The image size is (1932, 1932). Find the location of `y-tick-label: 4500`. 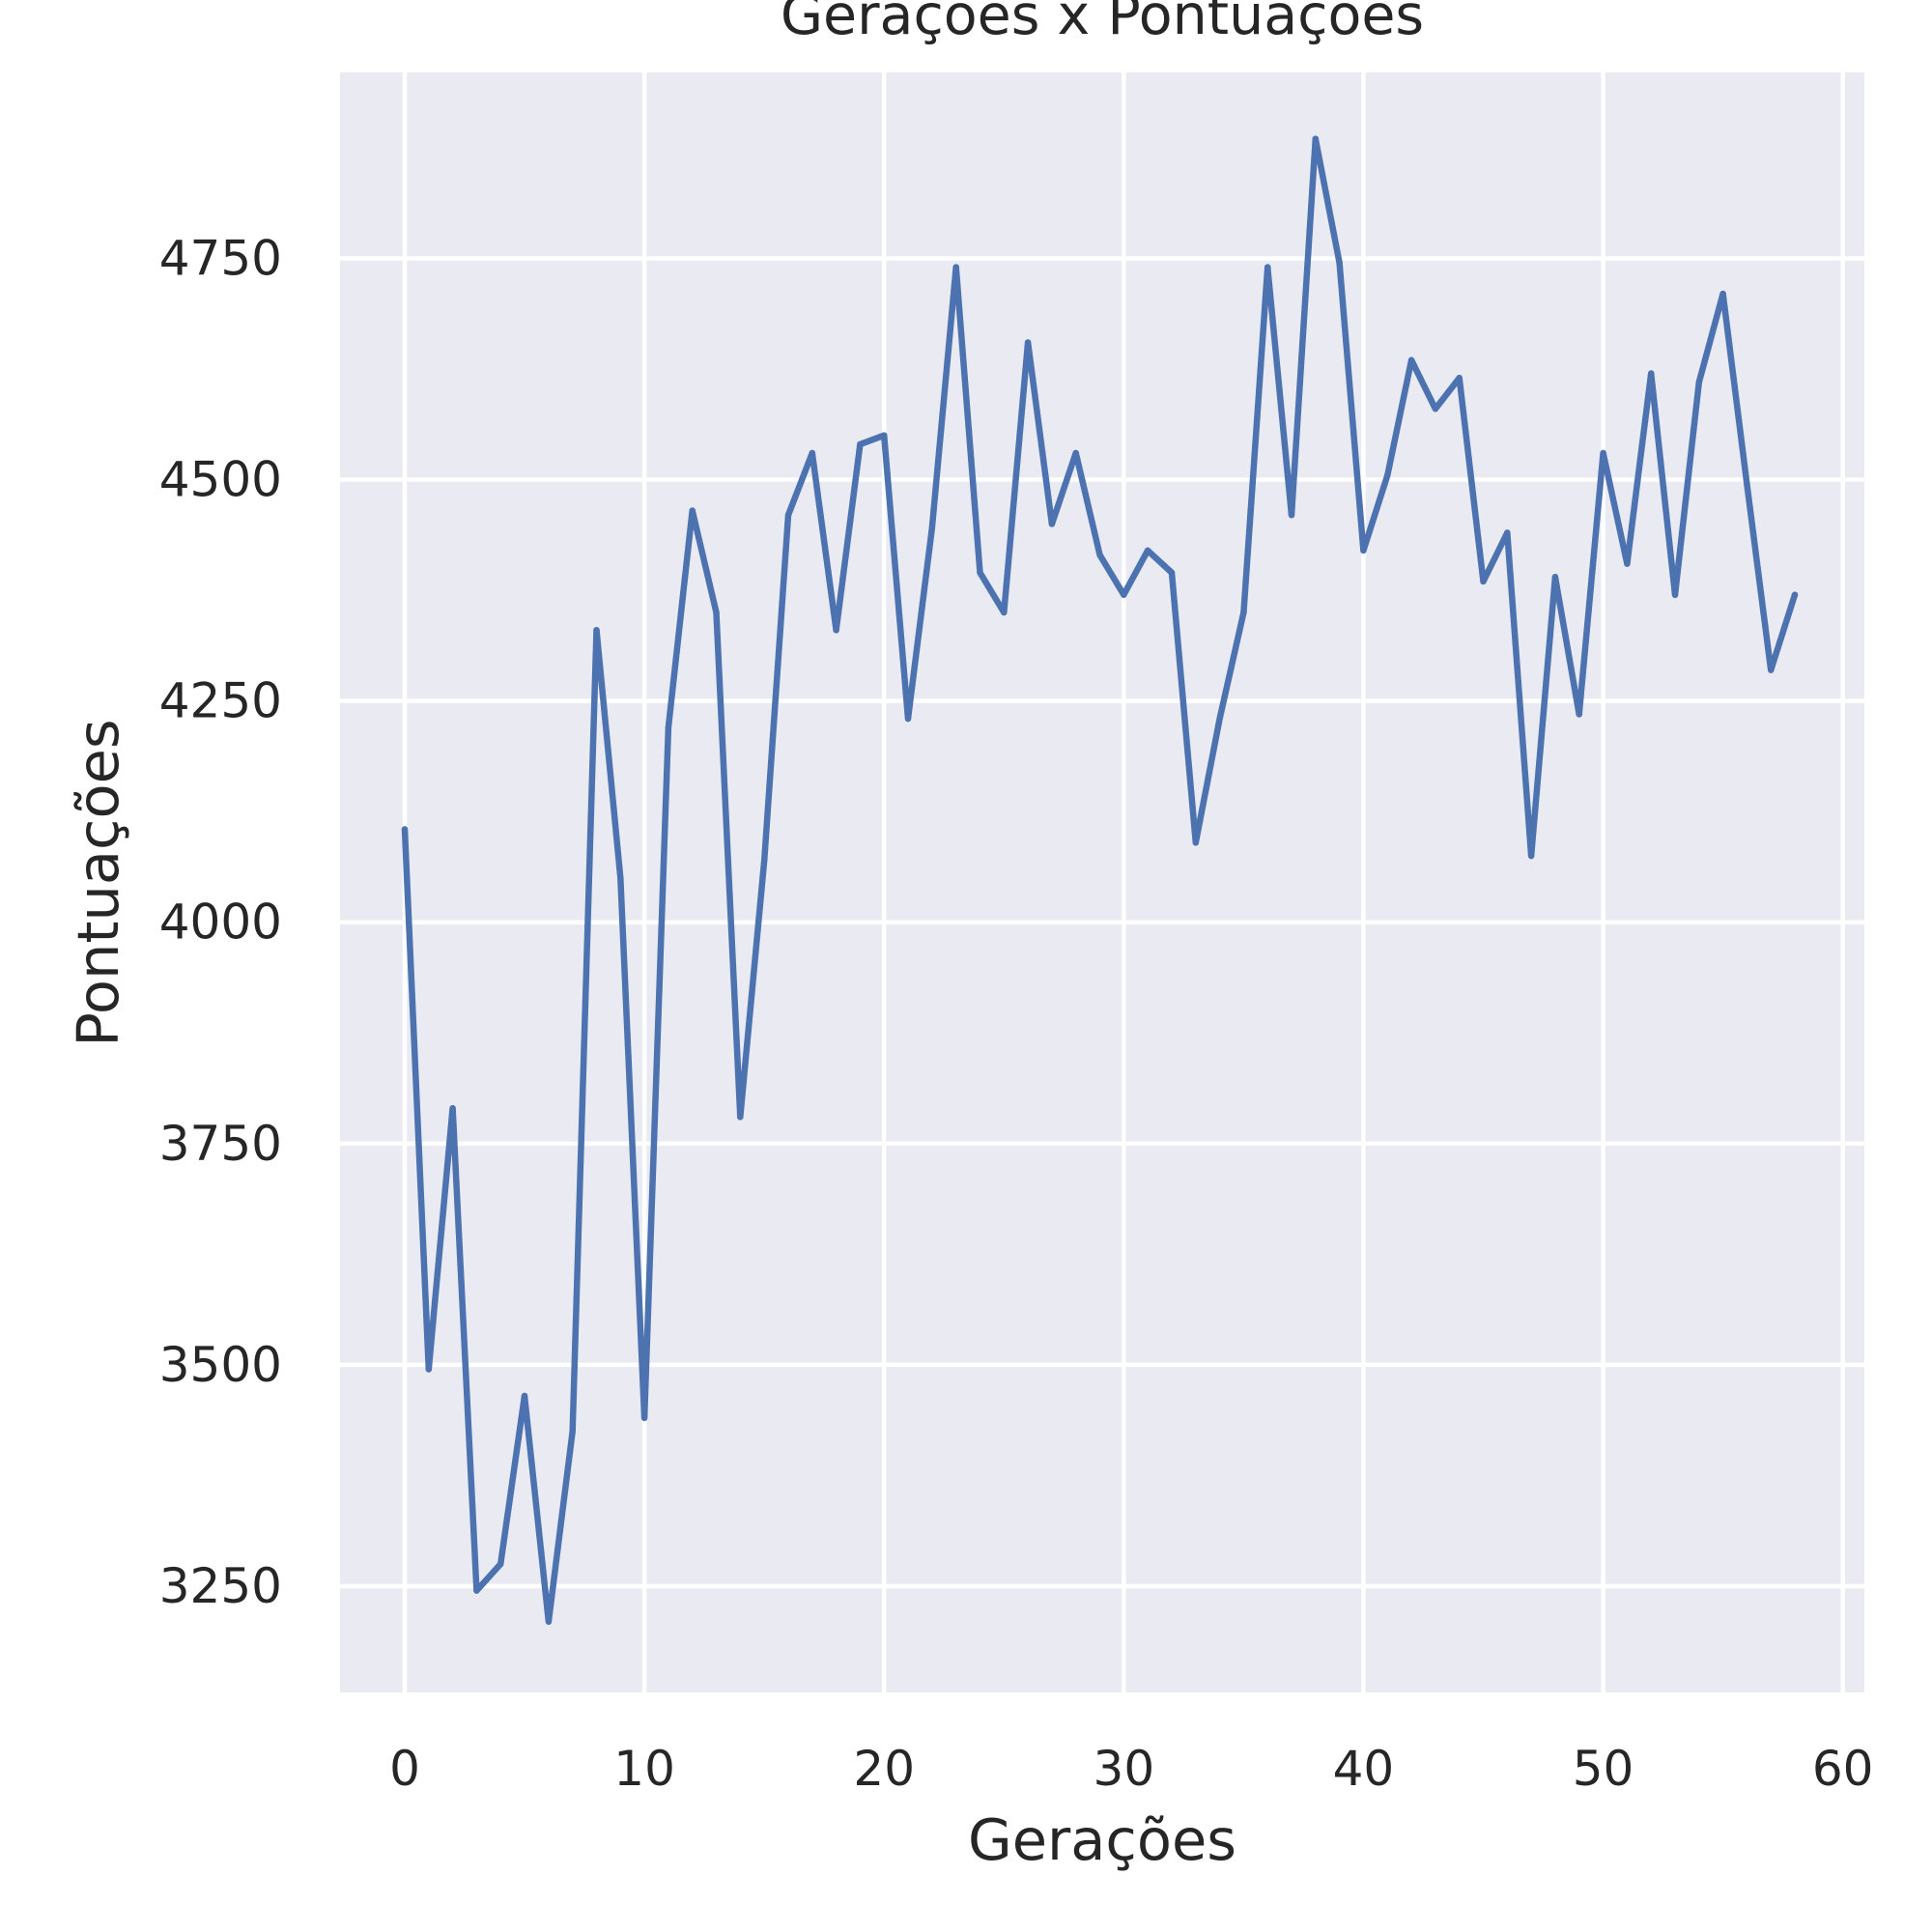

y-tick-label: 4500 is located at coordinates (220, 480).